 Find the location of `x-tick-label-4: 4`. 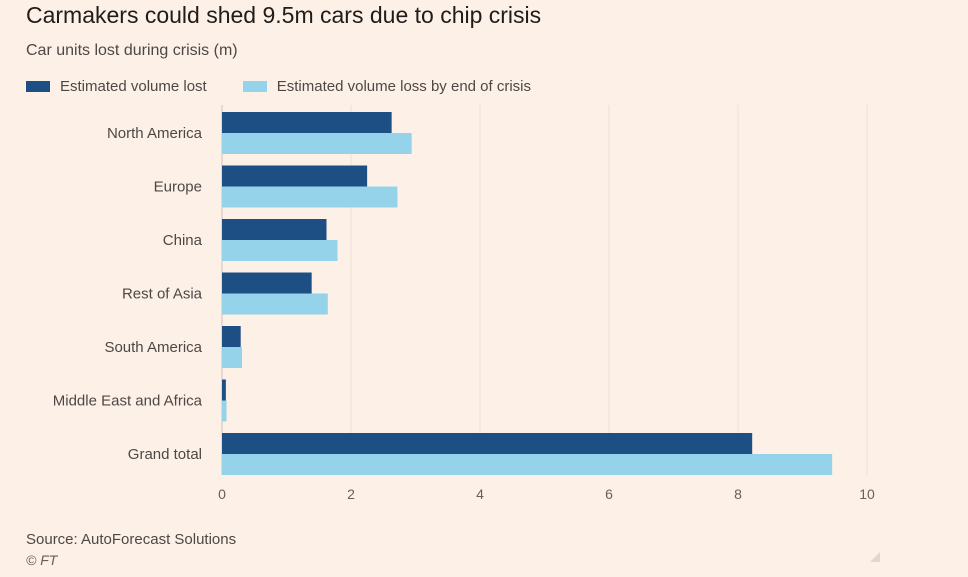

x-tick-label-4: 4 is located at coordinates (480, 494).